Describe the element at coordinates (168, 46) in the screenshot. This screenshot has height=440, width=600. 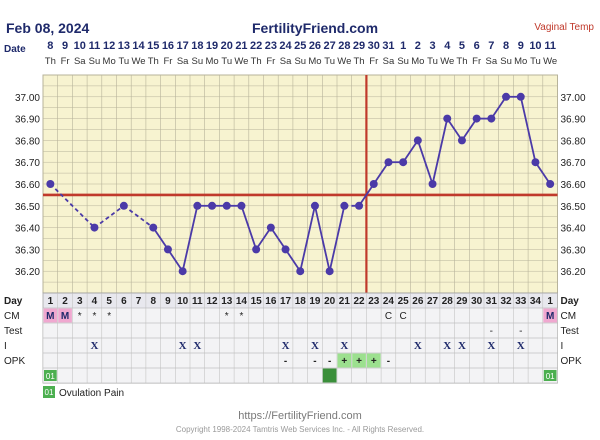
I see `date-tick: 16` at that location.